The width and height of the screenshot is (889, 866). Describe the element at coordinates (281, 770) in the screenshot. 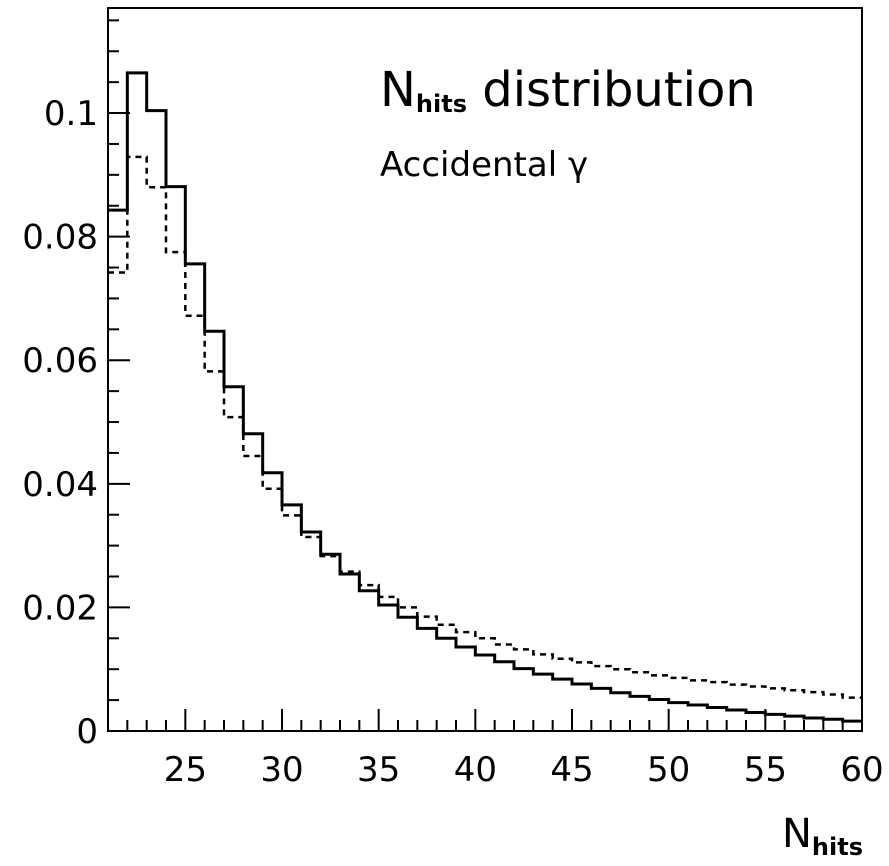

I see `x-tick-label: 30` at that location.